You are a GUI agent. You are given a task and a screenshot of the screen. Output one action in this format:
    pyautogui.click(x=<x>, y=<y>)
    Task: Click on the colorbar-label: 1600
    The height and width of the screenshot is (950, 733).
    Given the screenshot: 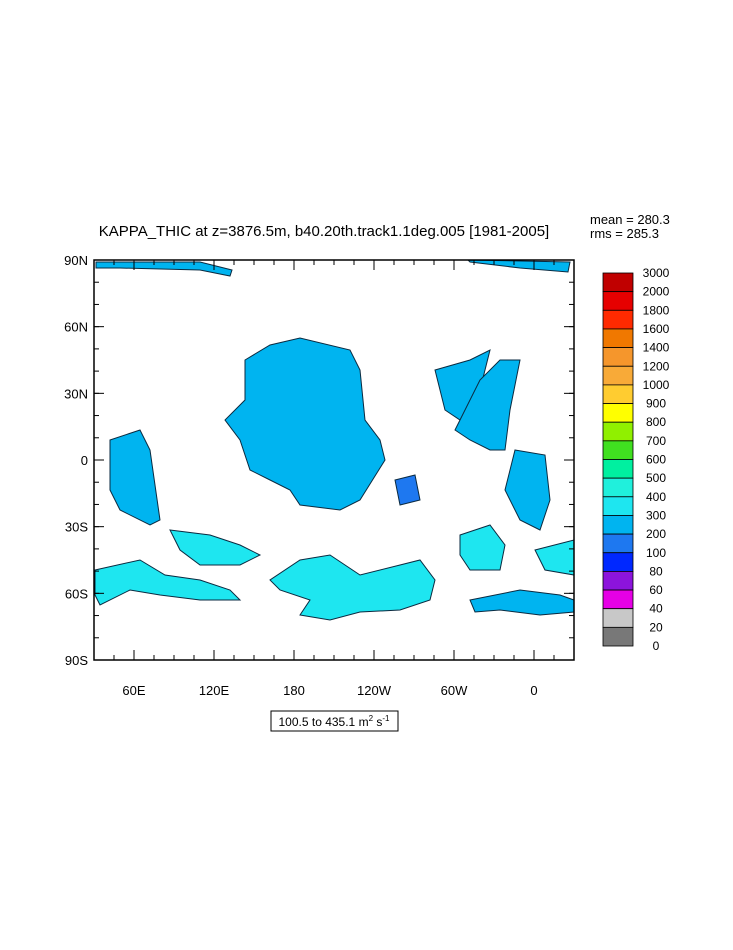 What is the action you would take?
    pyautogui.click(x=656, y=329)
    